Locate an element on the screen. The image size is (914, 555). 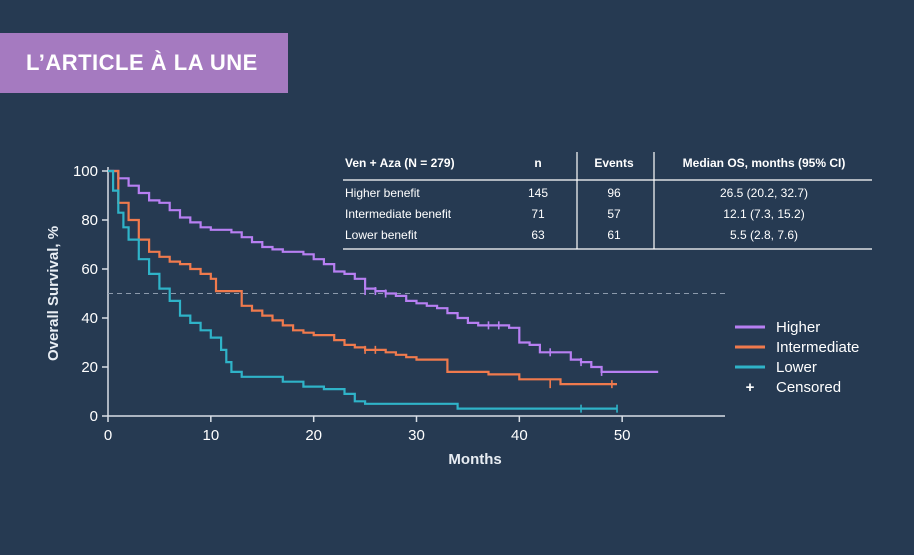
table-cell: 26.5 (20.2, 32.7) is located at coordinates (764, 193).